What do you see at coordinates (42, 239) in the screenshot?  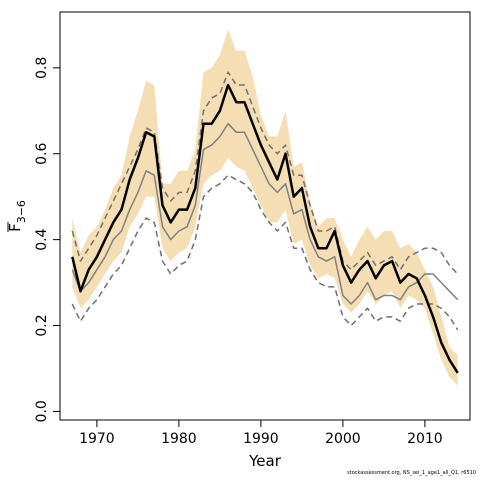 I see `y-tick-label: 0.4` at bounding box center [42, 239].